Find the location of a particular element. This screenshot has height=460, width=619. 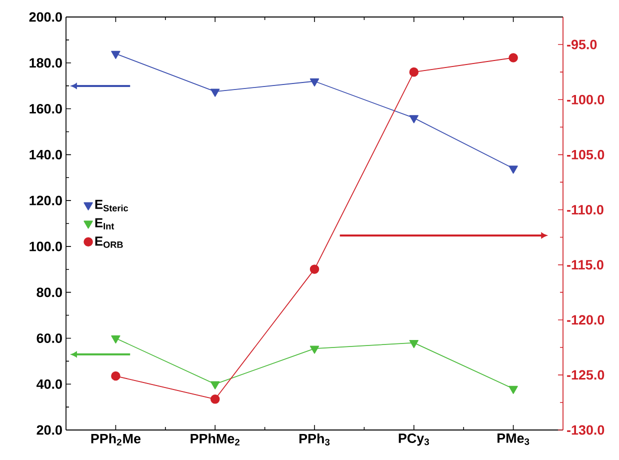

y-tick-label: 40.0 is located at coordinates (49, 384).